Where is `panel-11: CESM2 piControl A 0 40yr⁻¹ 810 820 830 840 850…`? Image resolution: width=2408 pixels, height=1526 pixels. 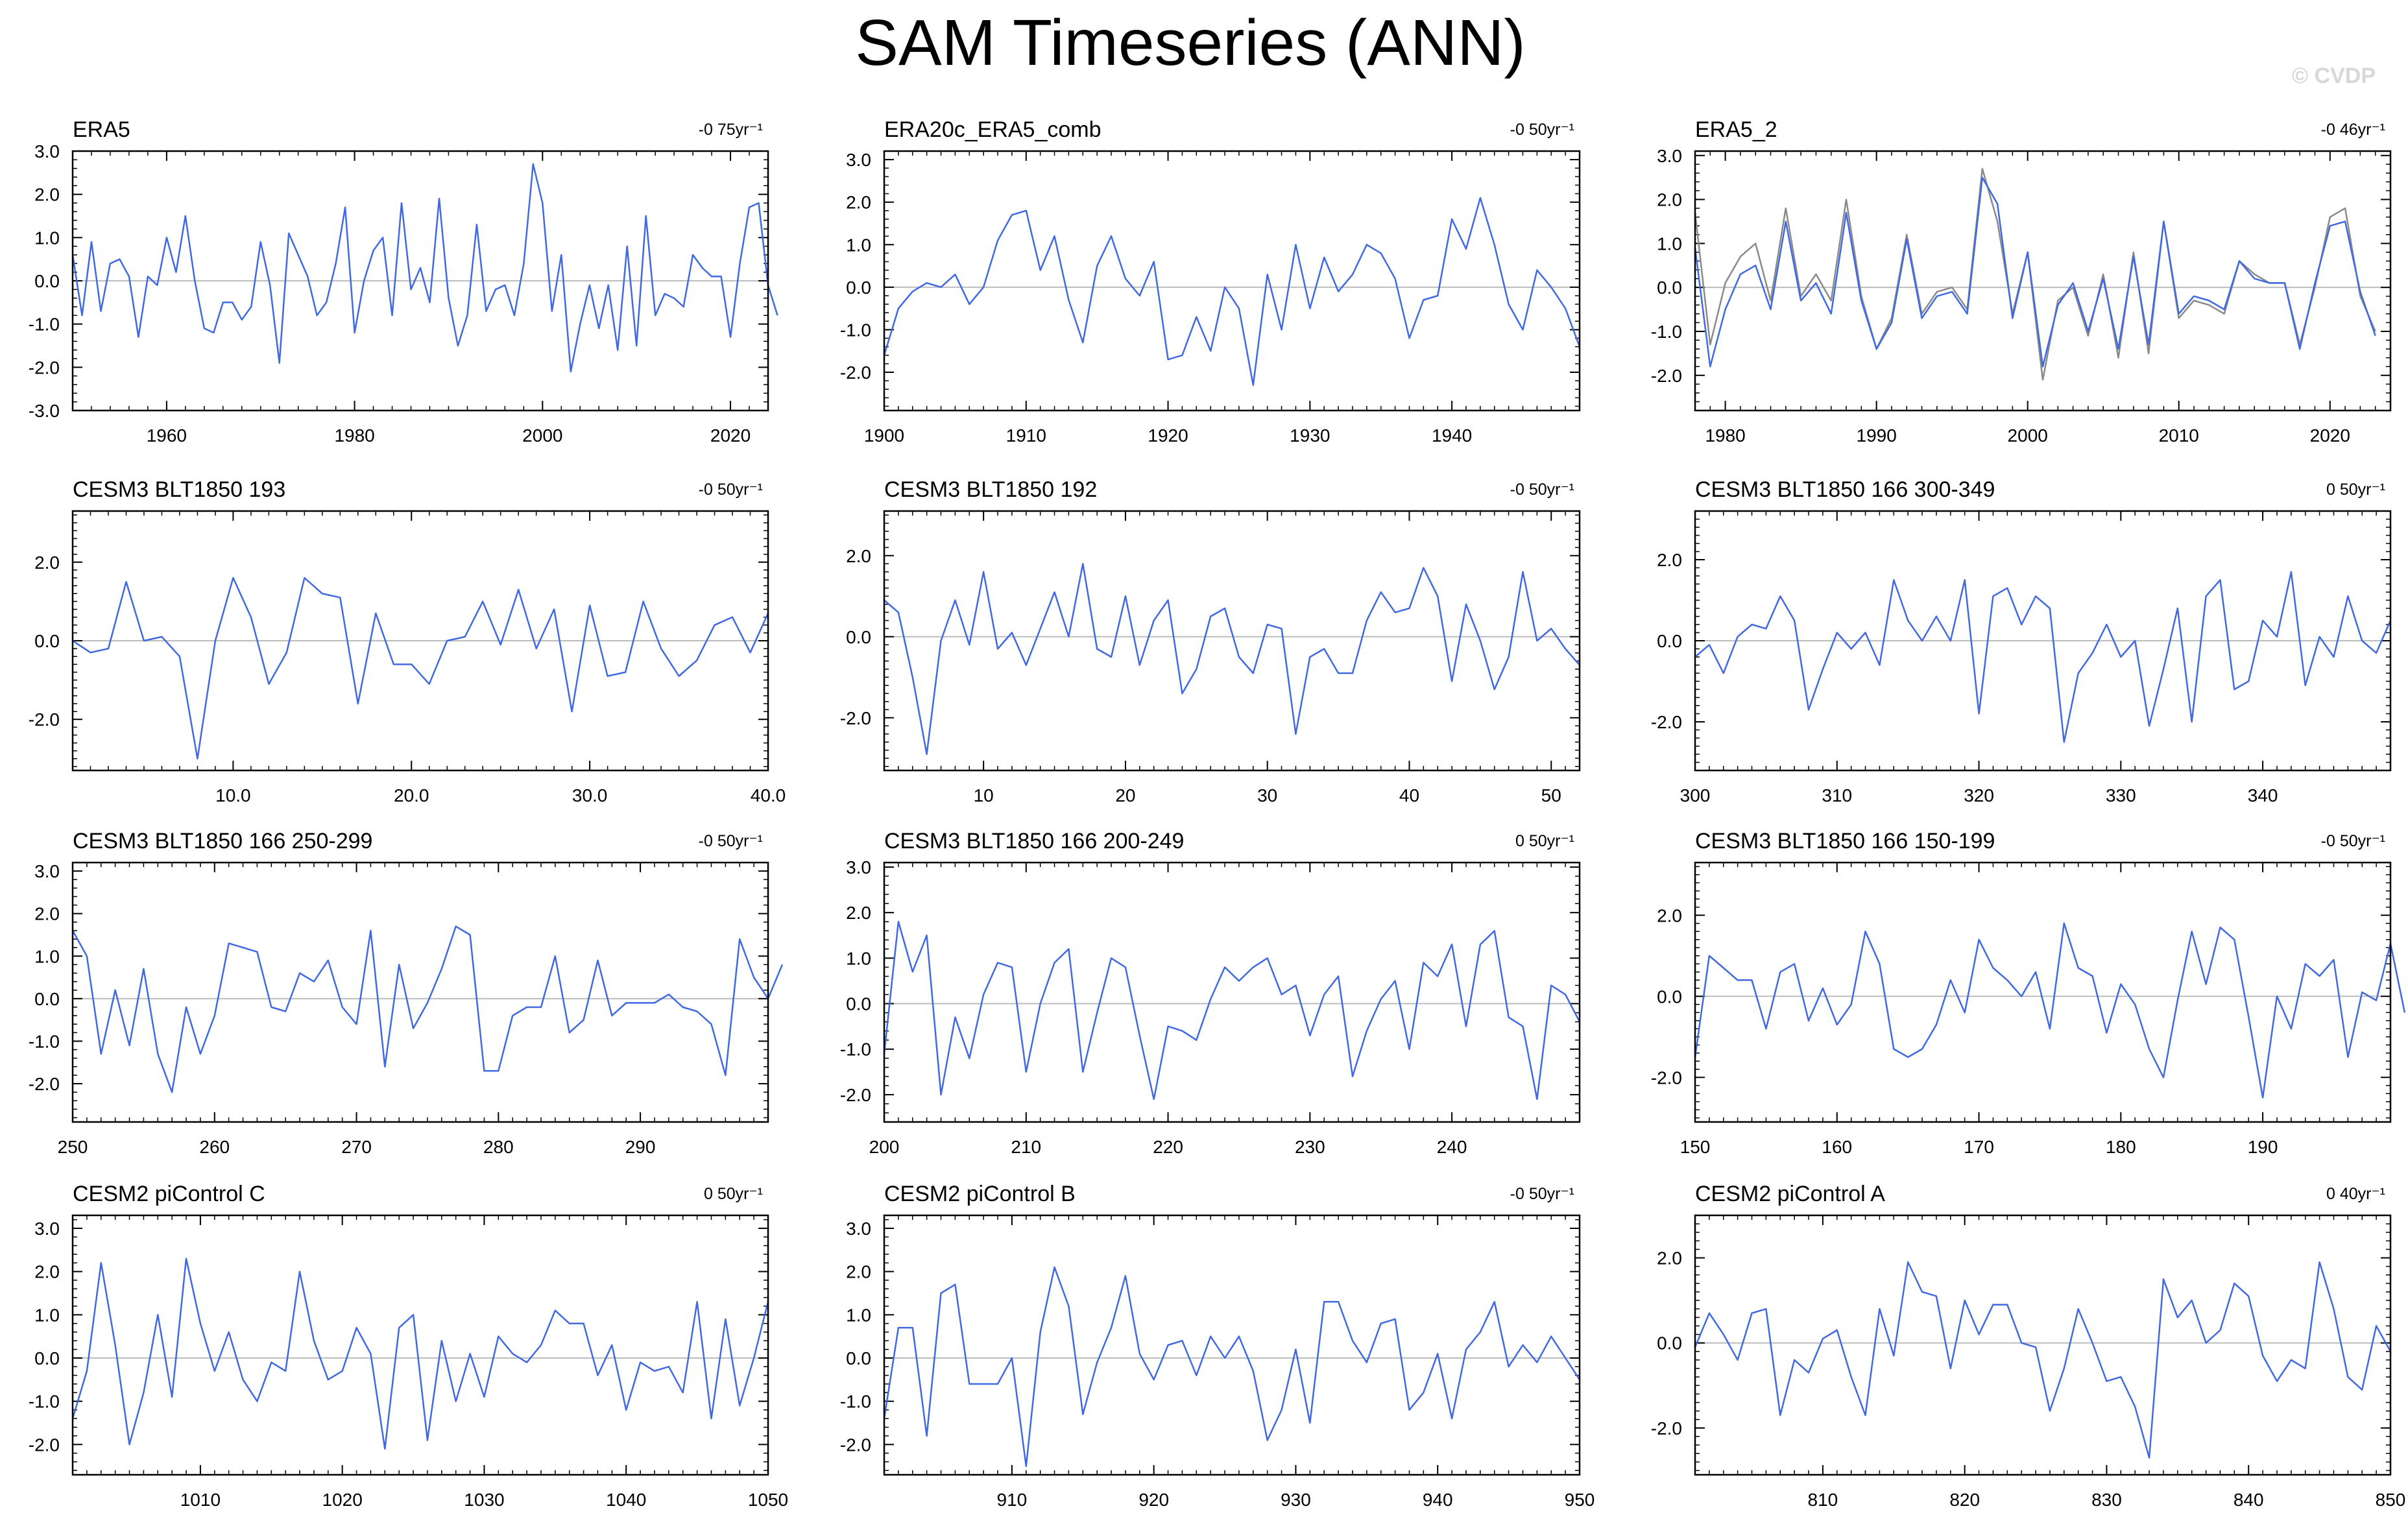 panel-11: CESM2 piControl A 0 40yr⁻¹ 810 820 830 840 850… is located at coordinates (2028, 1346).